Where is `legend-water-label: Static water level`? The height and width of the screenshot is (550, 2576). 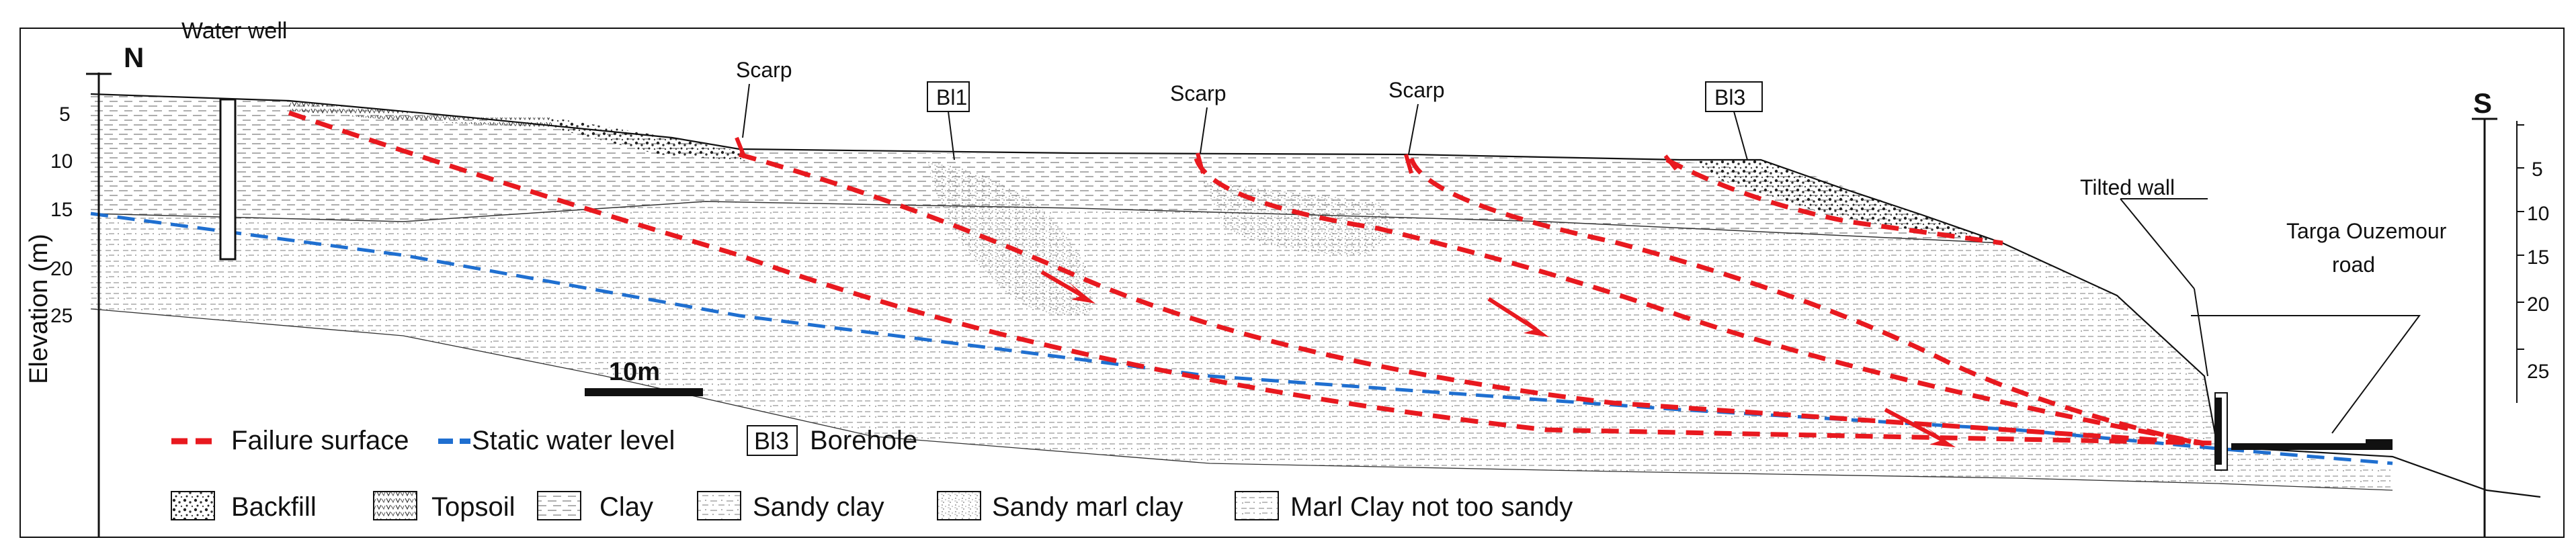 legend-water-label: Static water level is located at coordinates (573, 440).